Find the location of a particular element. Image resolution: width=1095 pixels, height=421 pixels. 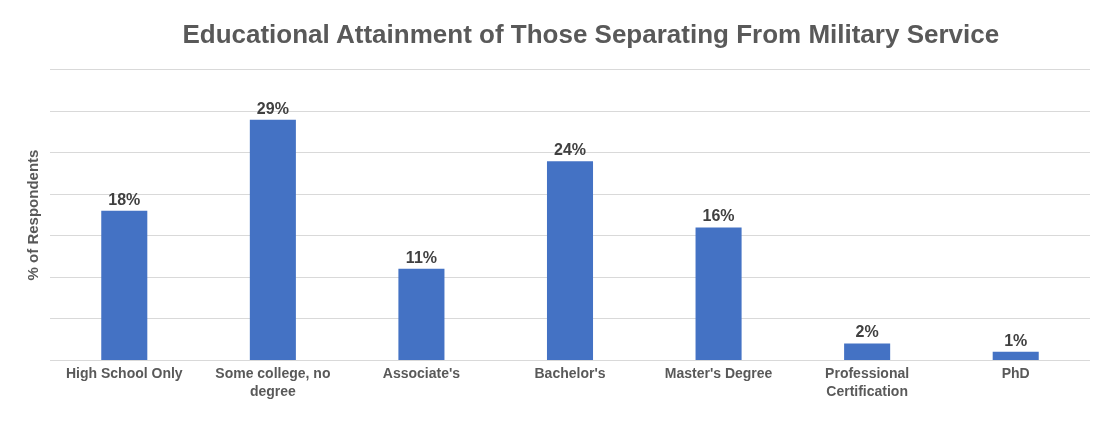

x-tick-label: Associate's is located at coordinates (421, 372).